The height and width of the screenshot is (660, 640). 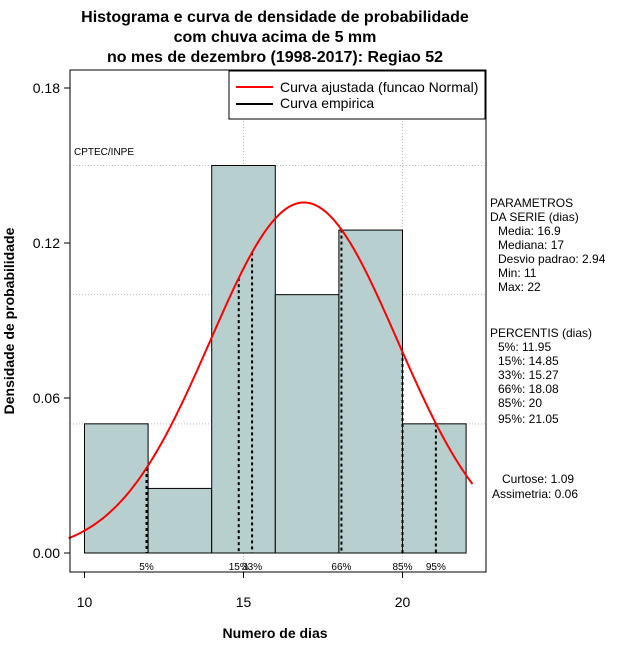 What do you see at coordinates (104, 152) in the screenshot?
I see `source-label: CPTEC/INPE` at bounding box center [104, 152].